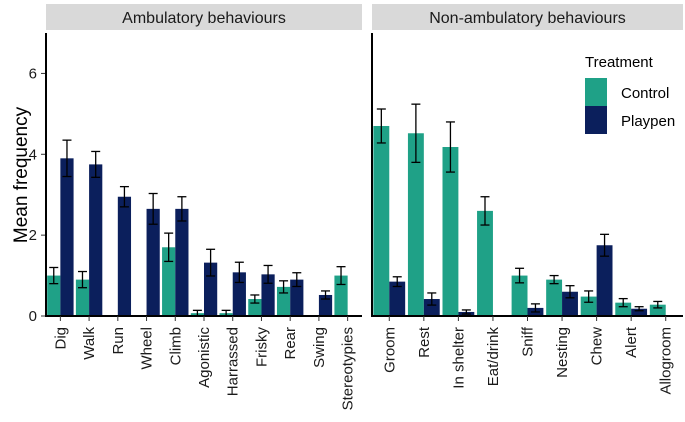 The height and width of the screenshot is (422, 685). What do you see at coordinates (283, 301) in the screenshot?
I see `bar-control-rear` at bounding box center [283, 301].